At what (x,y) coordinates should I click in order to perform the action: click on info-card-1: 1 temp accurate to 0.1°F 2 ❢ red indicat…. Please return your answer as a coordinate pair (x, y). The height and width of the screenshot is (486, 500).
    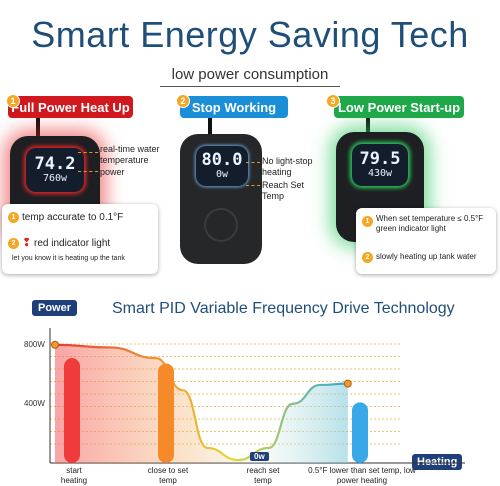
    Looking at the image, I should click on (80, 239).